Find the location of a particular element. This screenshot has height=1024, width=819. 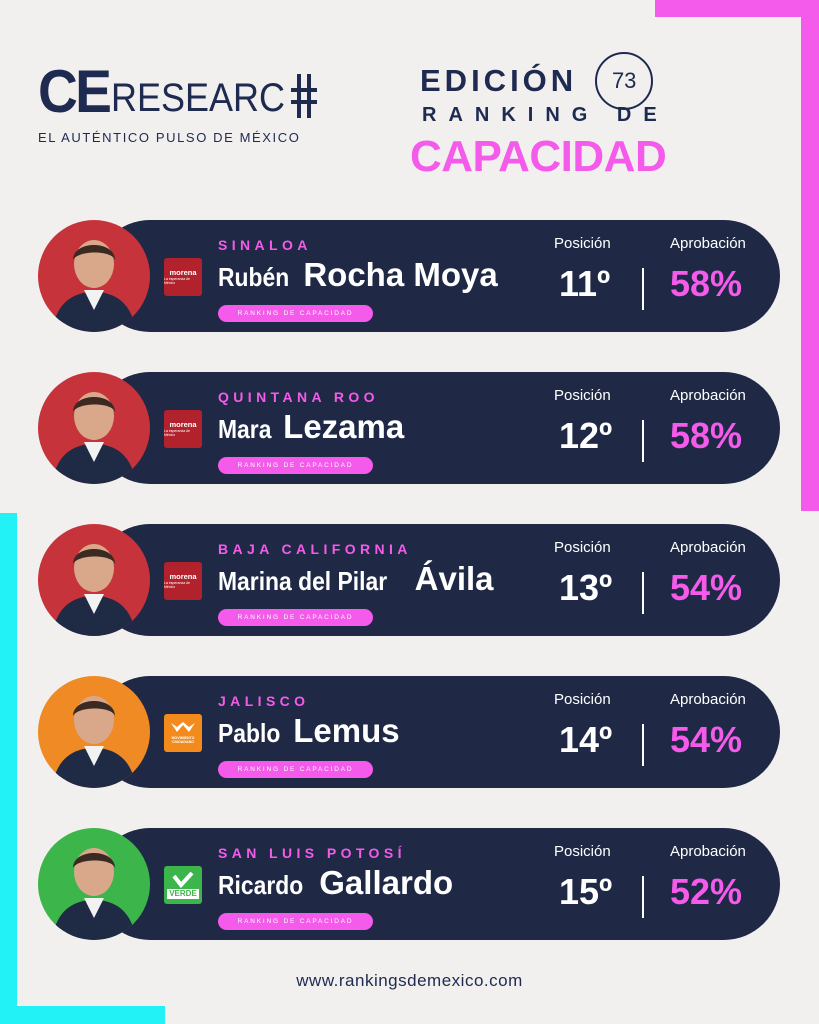

verde-check-icon is located at coordinates (183, 879).